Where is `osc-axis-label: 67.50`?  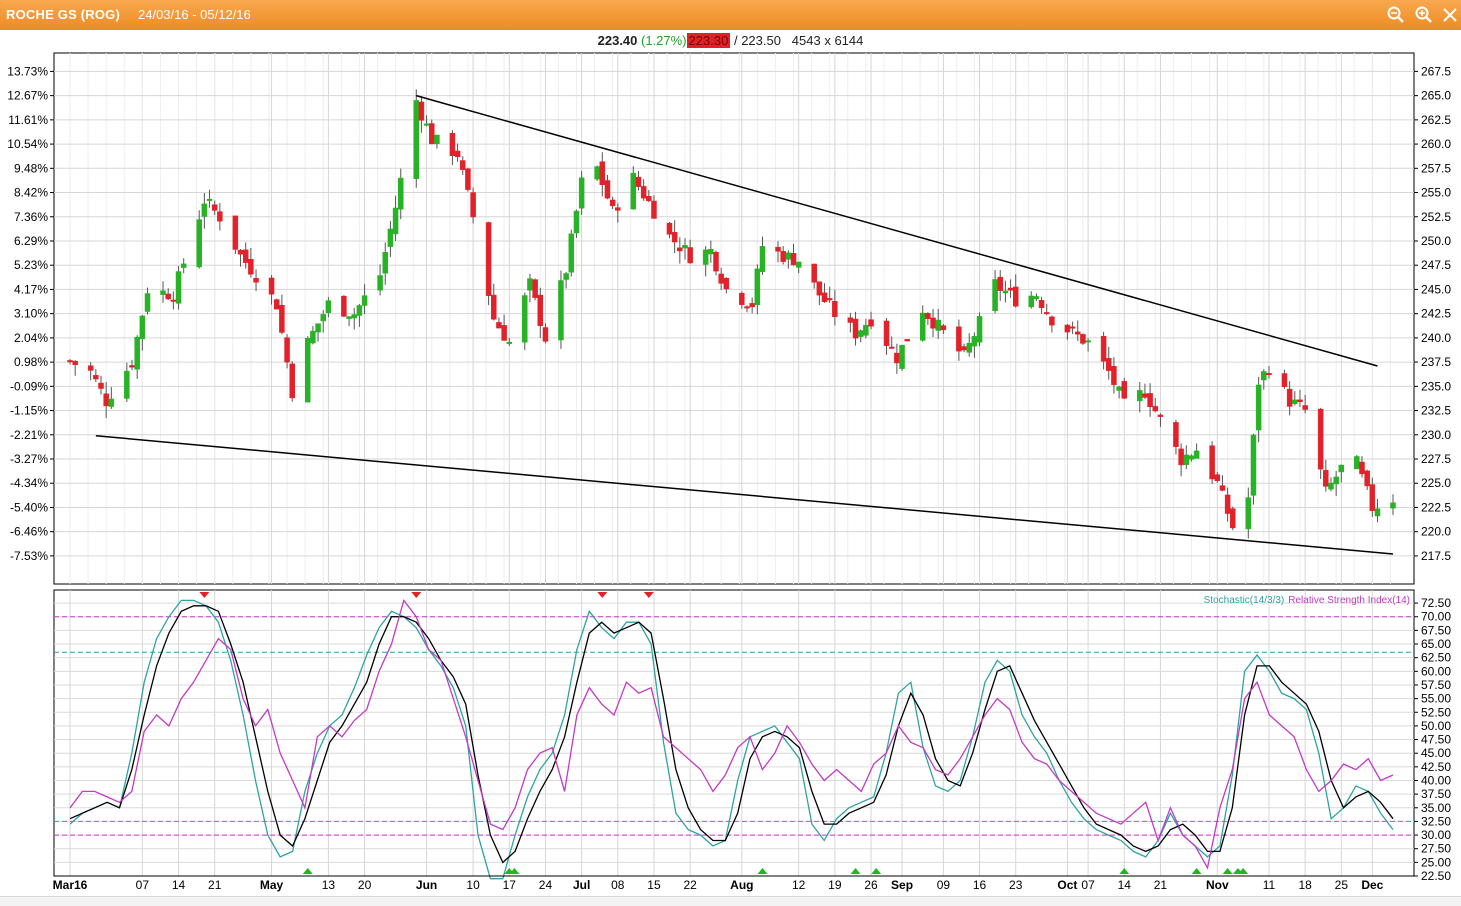 osc-axis-label: 67.50 is located at coordinates (1436, 630).